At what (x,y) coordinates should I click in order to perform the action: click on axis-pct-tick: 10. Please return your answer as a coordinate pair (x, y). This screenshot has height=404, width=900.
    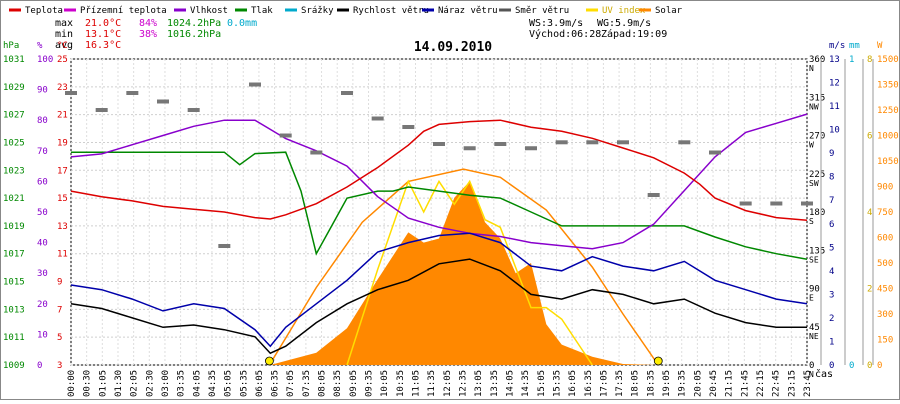
    Looking at the image, I should click on (42, 335).